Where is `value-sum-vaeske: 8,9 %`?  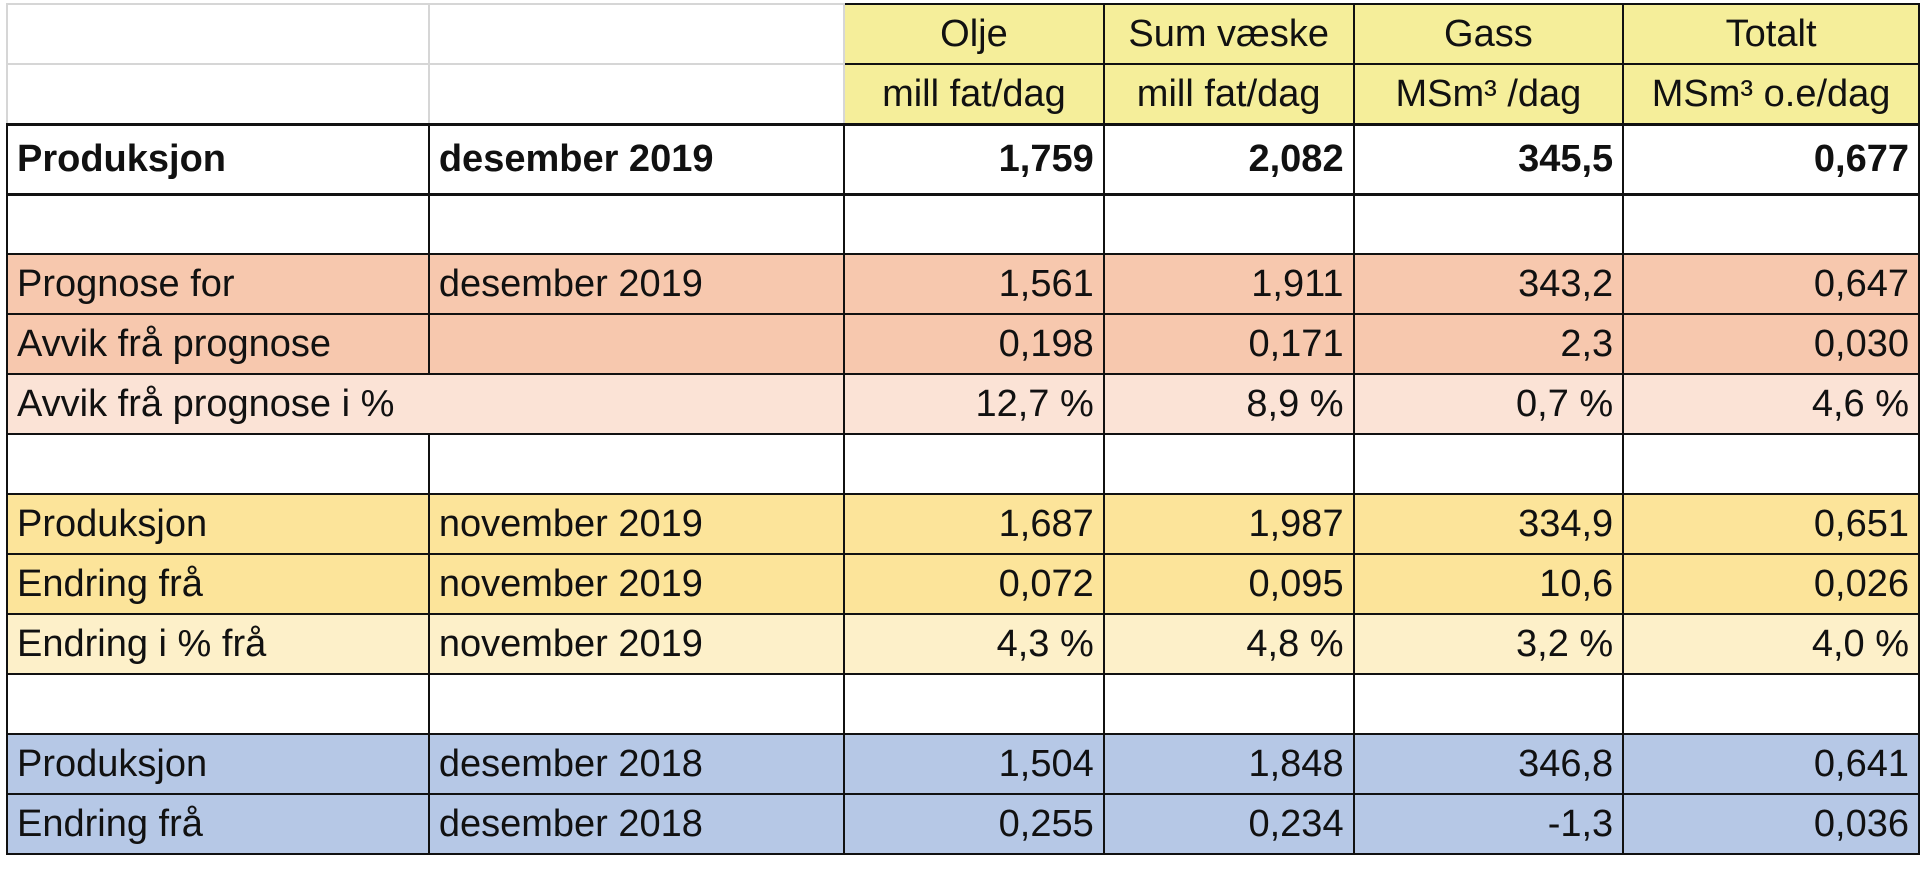
value-sum-vaeske: 8,9 % is located at coordinates (1228, 404).